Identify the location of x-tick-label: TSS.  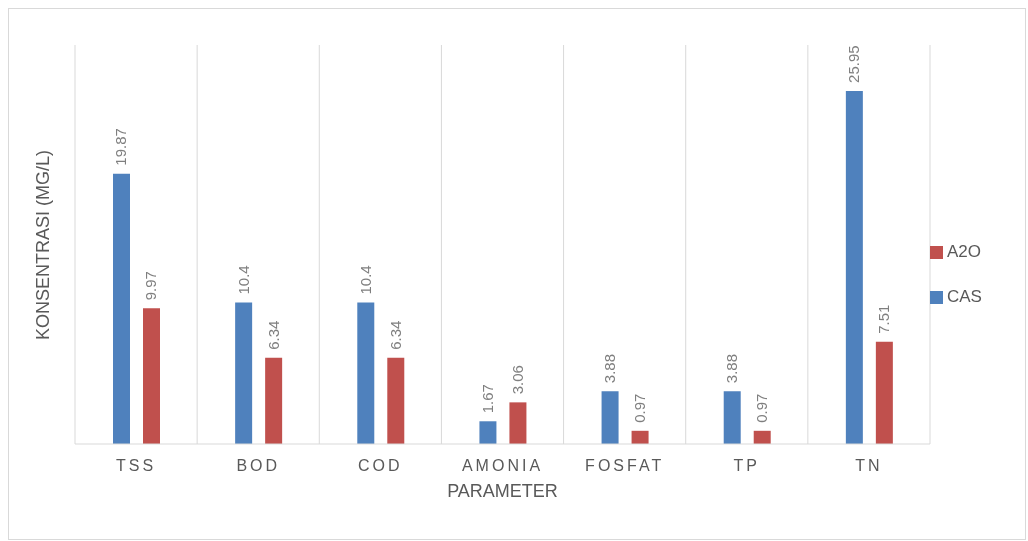
(136, 466).